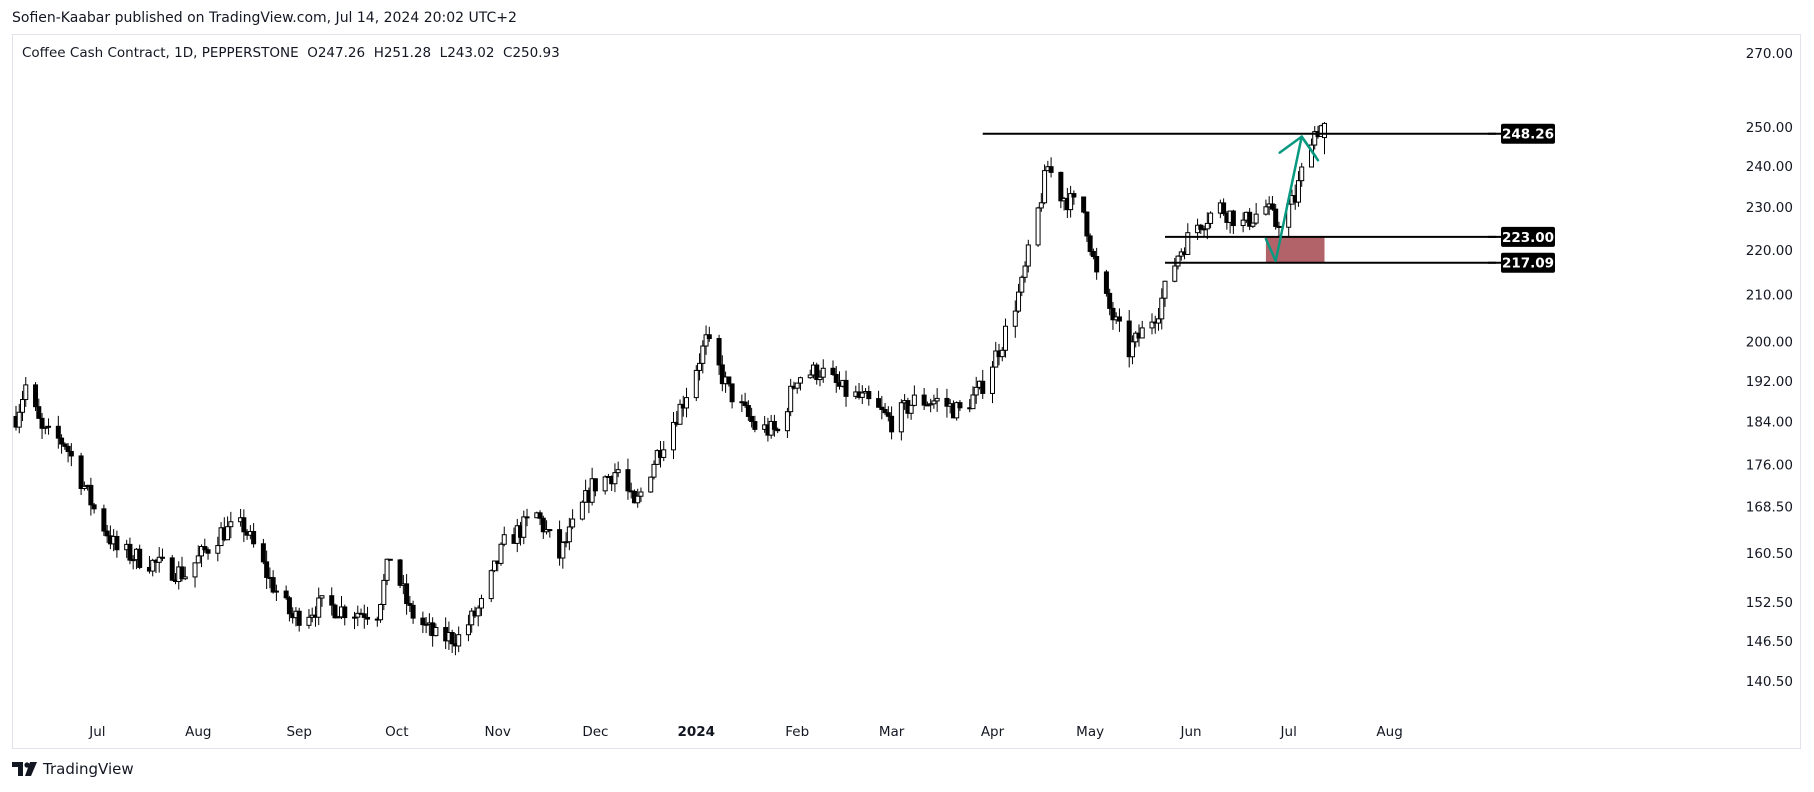 The width and height of the screenshot is (1814, 792). I want to click on y-tick-label: 270.00, so click(1769, 54).